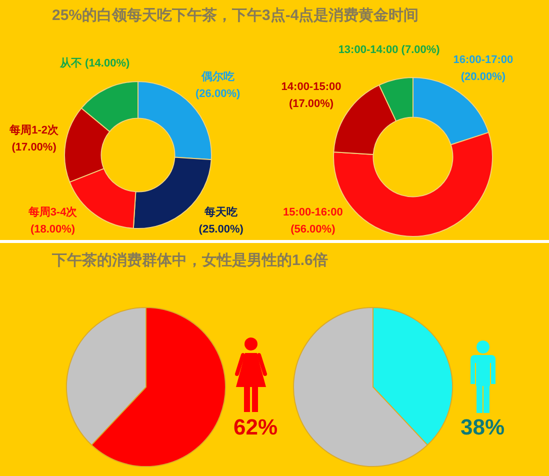  I want to click on slice-label: 从不 (14.00%), so click(94, 63).